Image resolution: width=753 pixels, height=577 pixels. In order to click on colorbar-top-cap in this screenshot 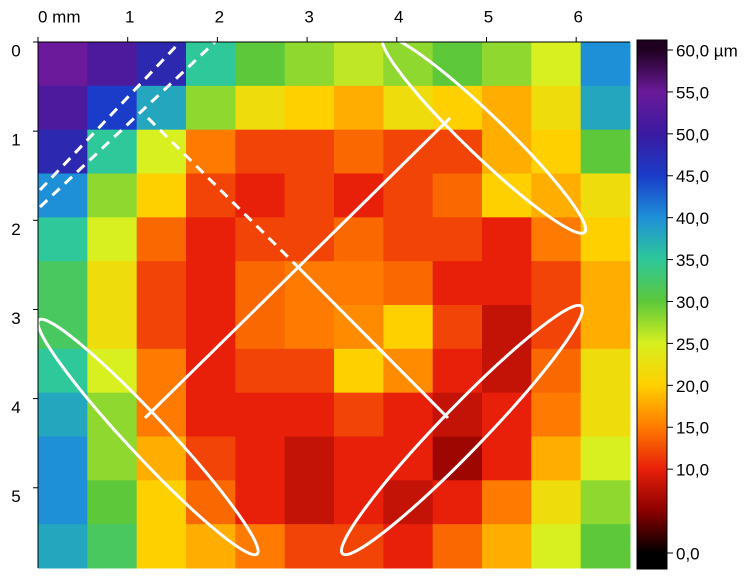, I will do `click(652, 45)`.